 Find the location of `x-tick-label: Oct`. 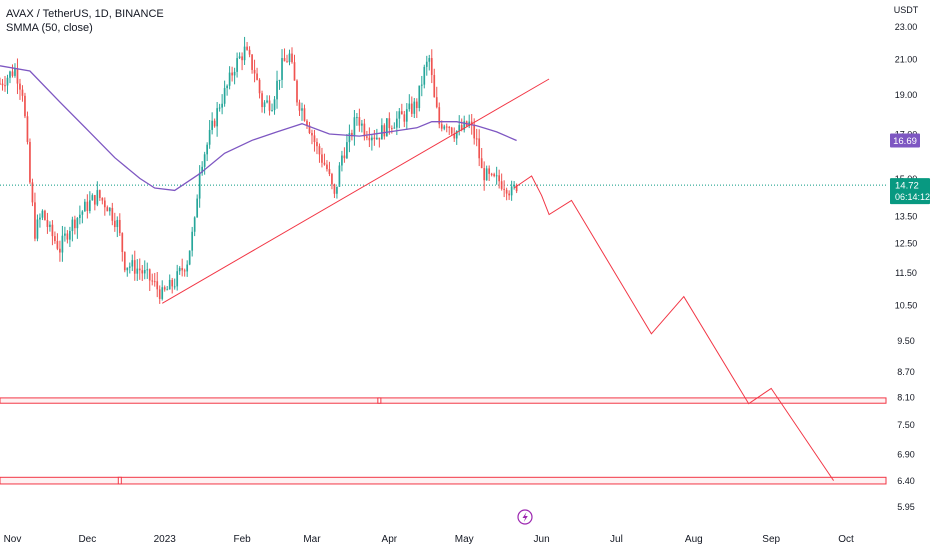

x-tick-label: Oct is located at coordinates (846, 539).